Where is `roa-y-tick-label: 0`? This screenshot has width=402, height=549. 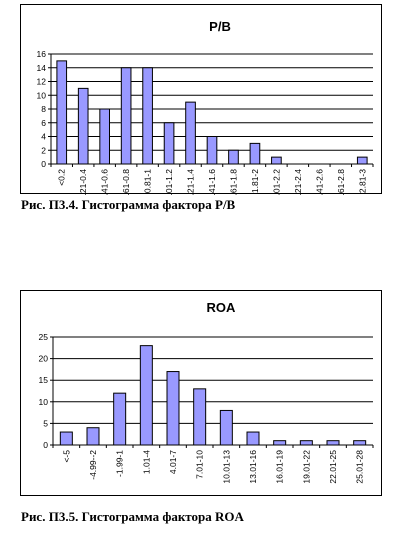
roa-y-tick-label: 0 is located at coordinates (45, 445).